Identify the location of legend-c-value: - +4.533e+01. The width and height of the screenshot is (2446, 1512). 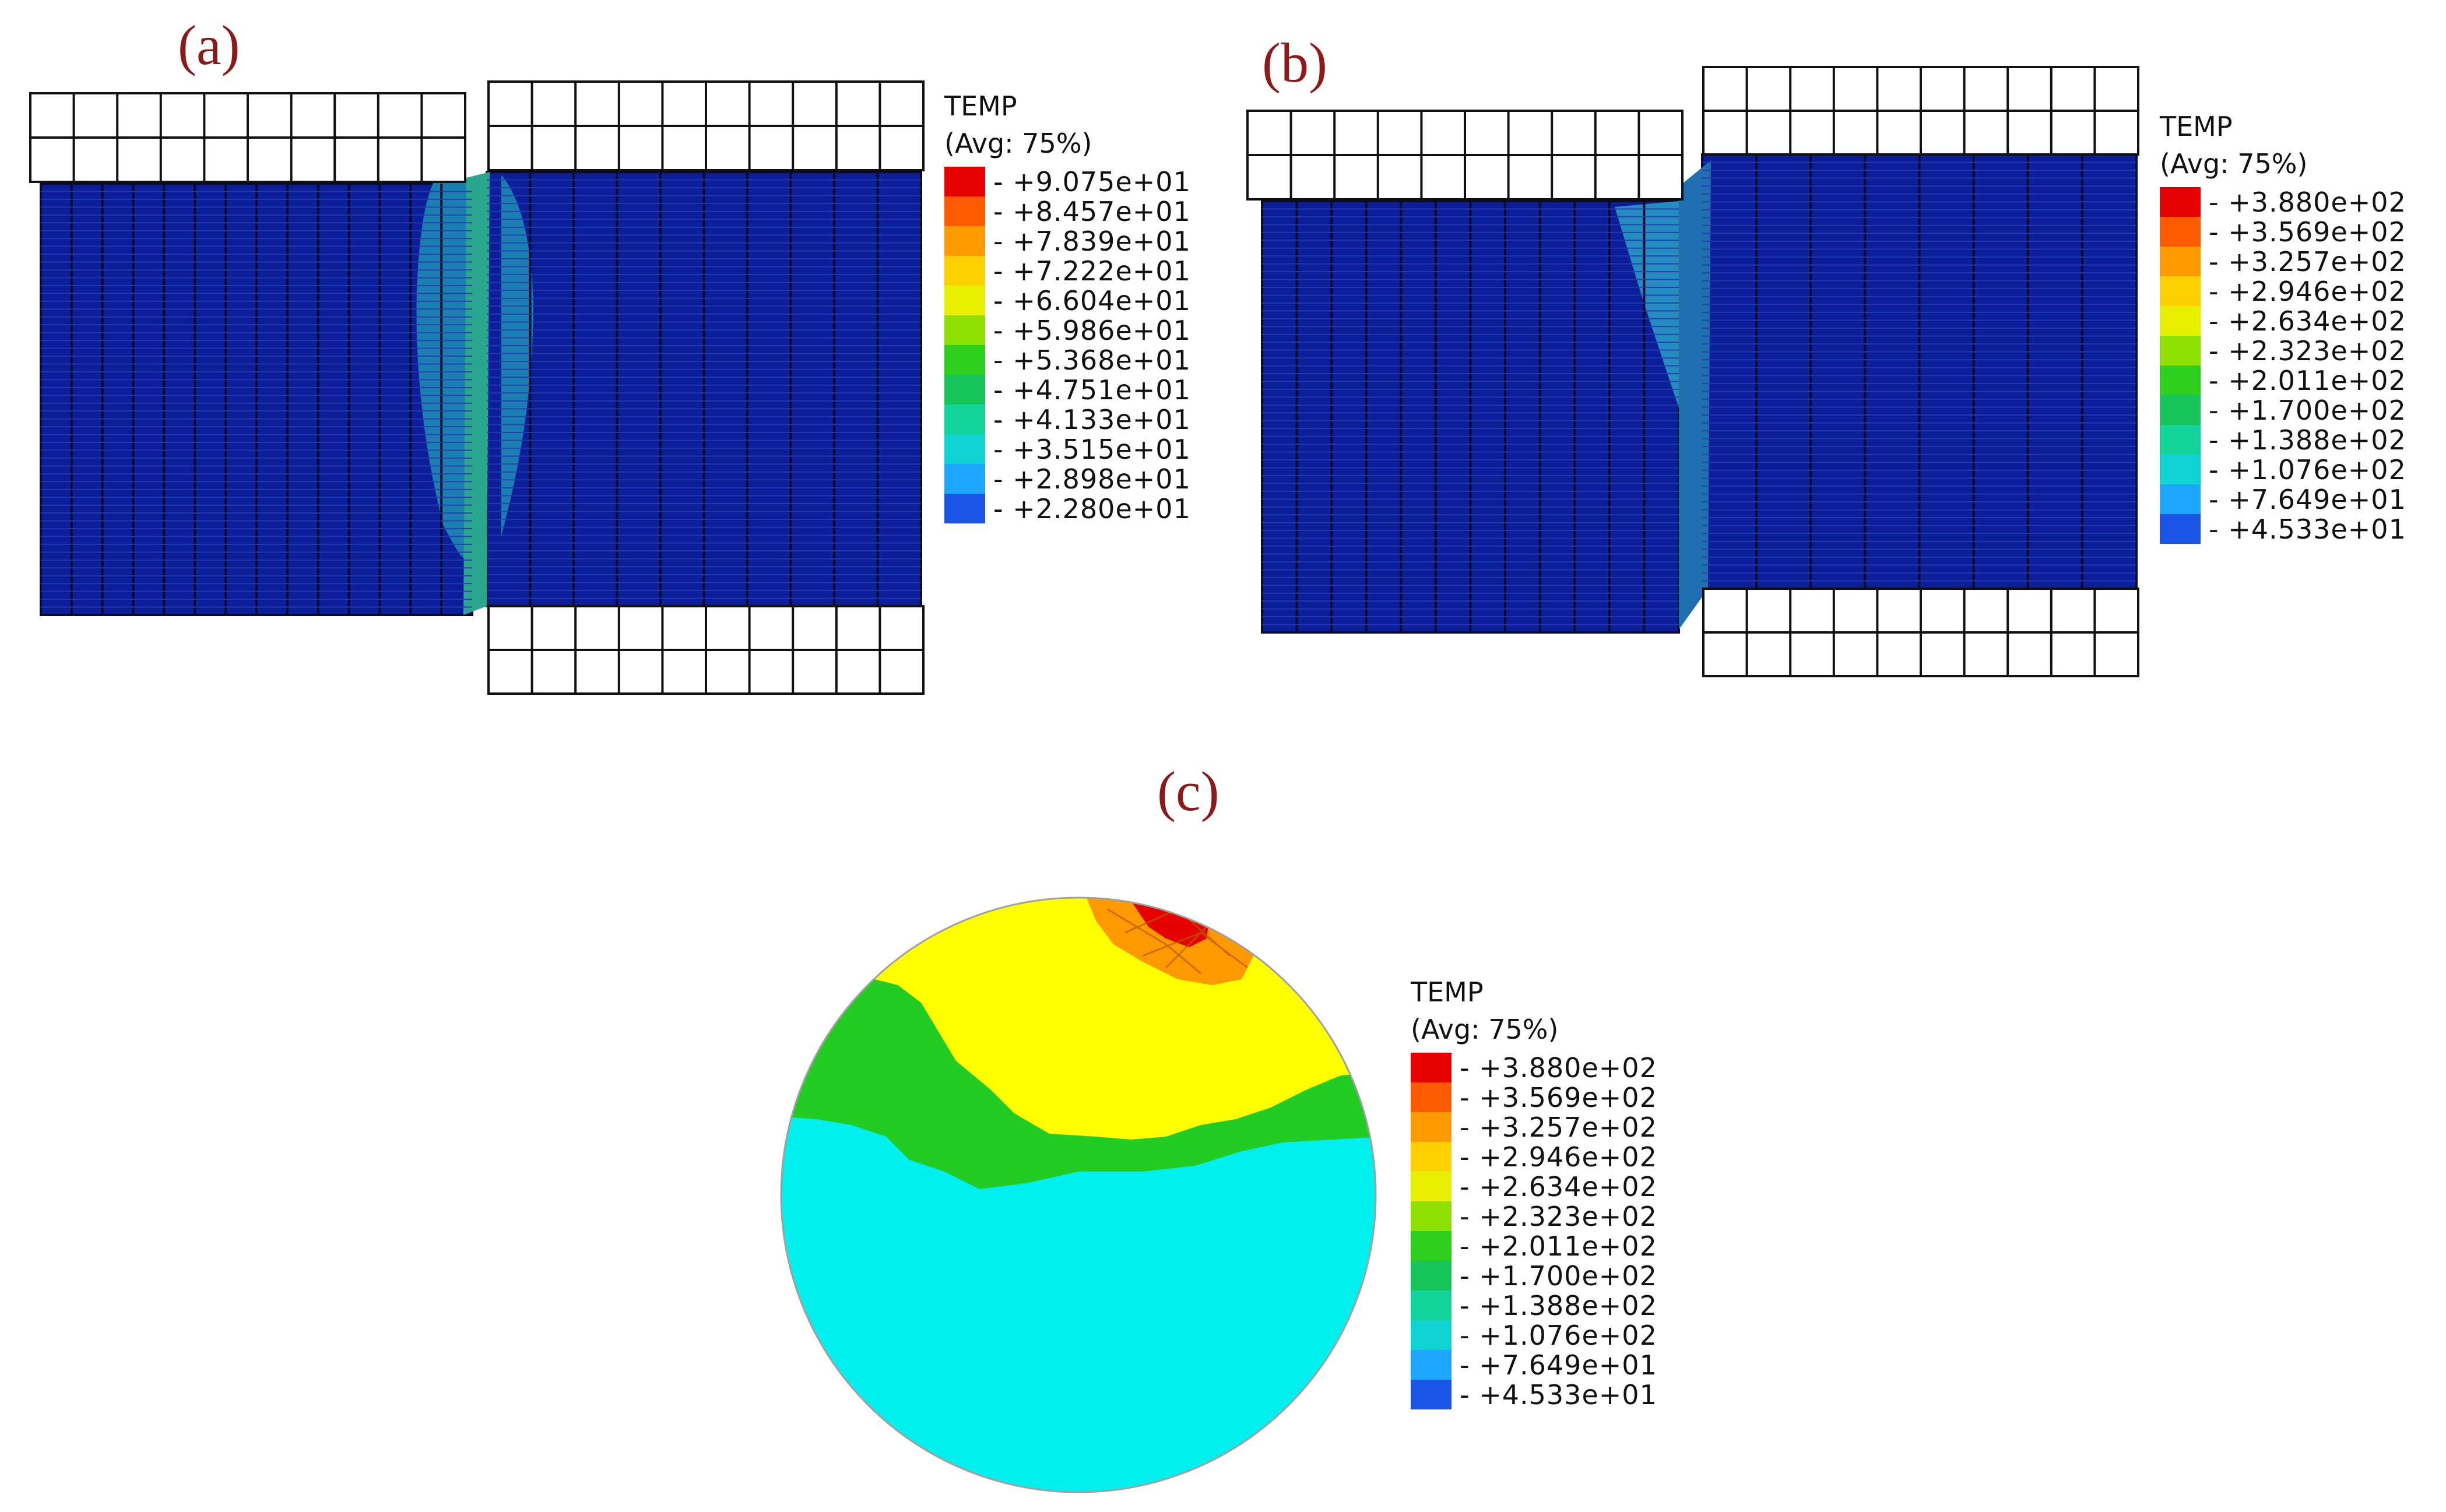
(1558, 1395).